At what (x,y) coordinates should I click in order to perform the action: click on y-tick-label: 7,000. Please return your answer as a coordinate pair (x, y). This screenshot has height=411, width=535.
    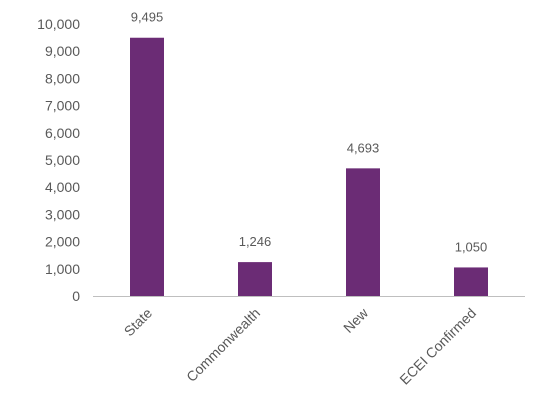
    Looking at the image, I should click on (62, 106).